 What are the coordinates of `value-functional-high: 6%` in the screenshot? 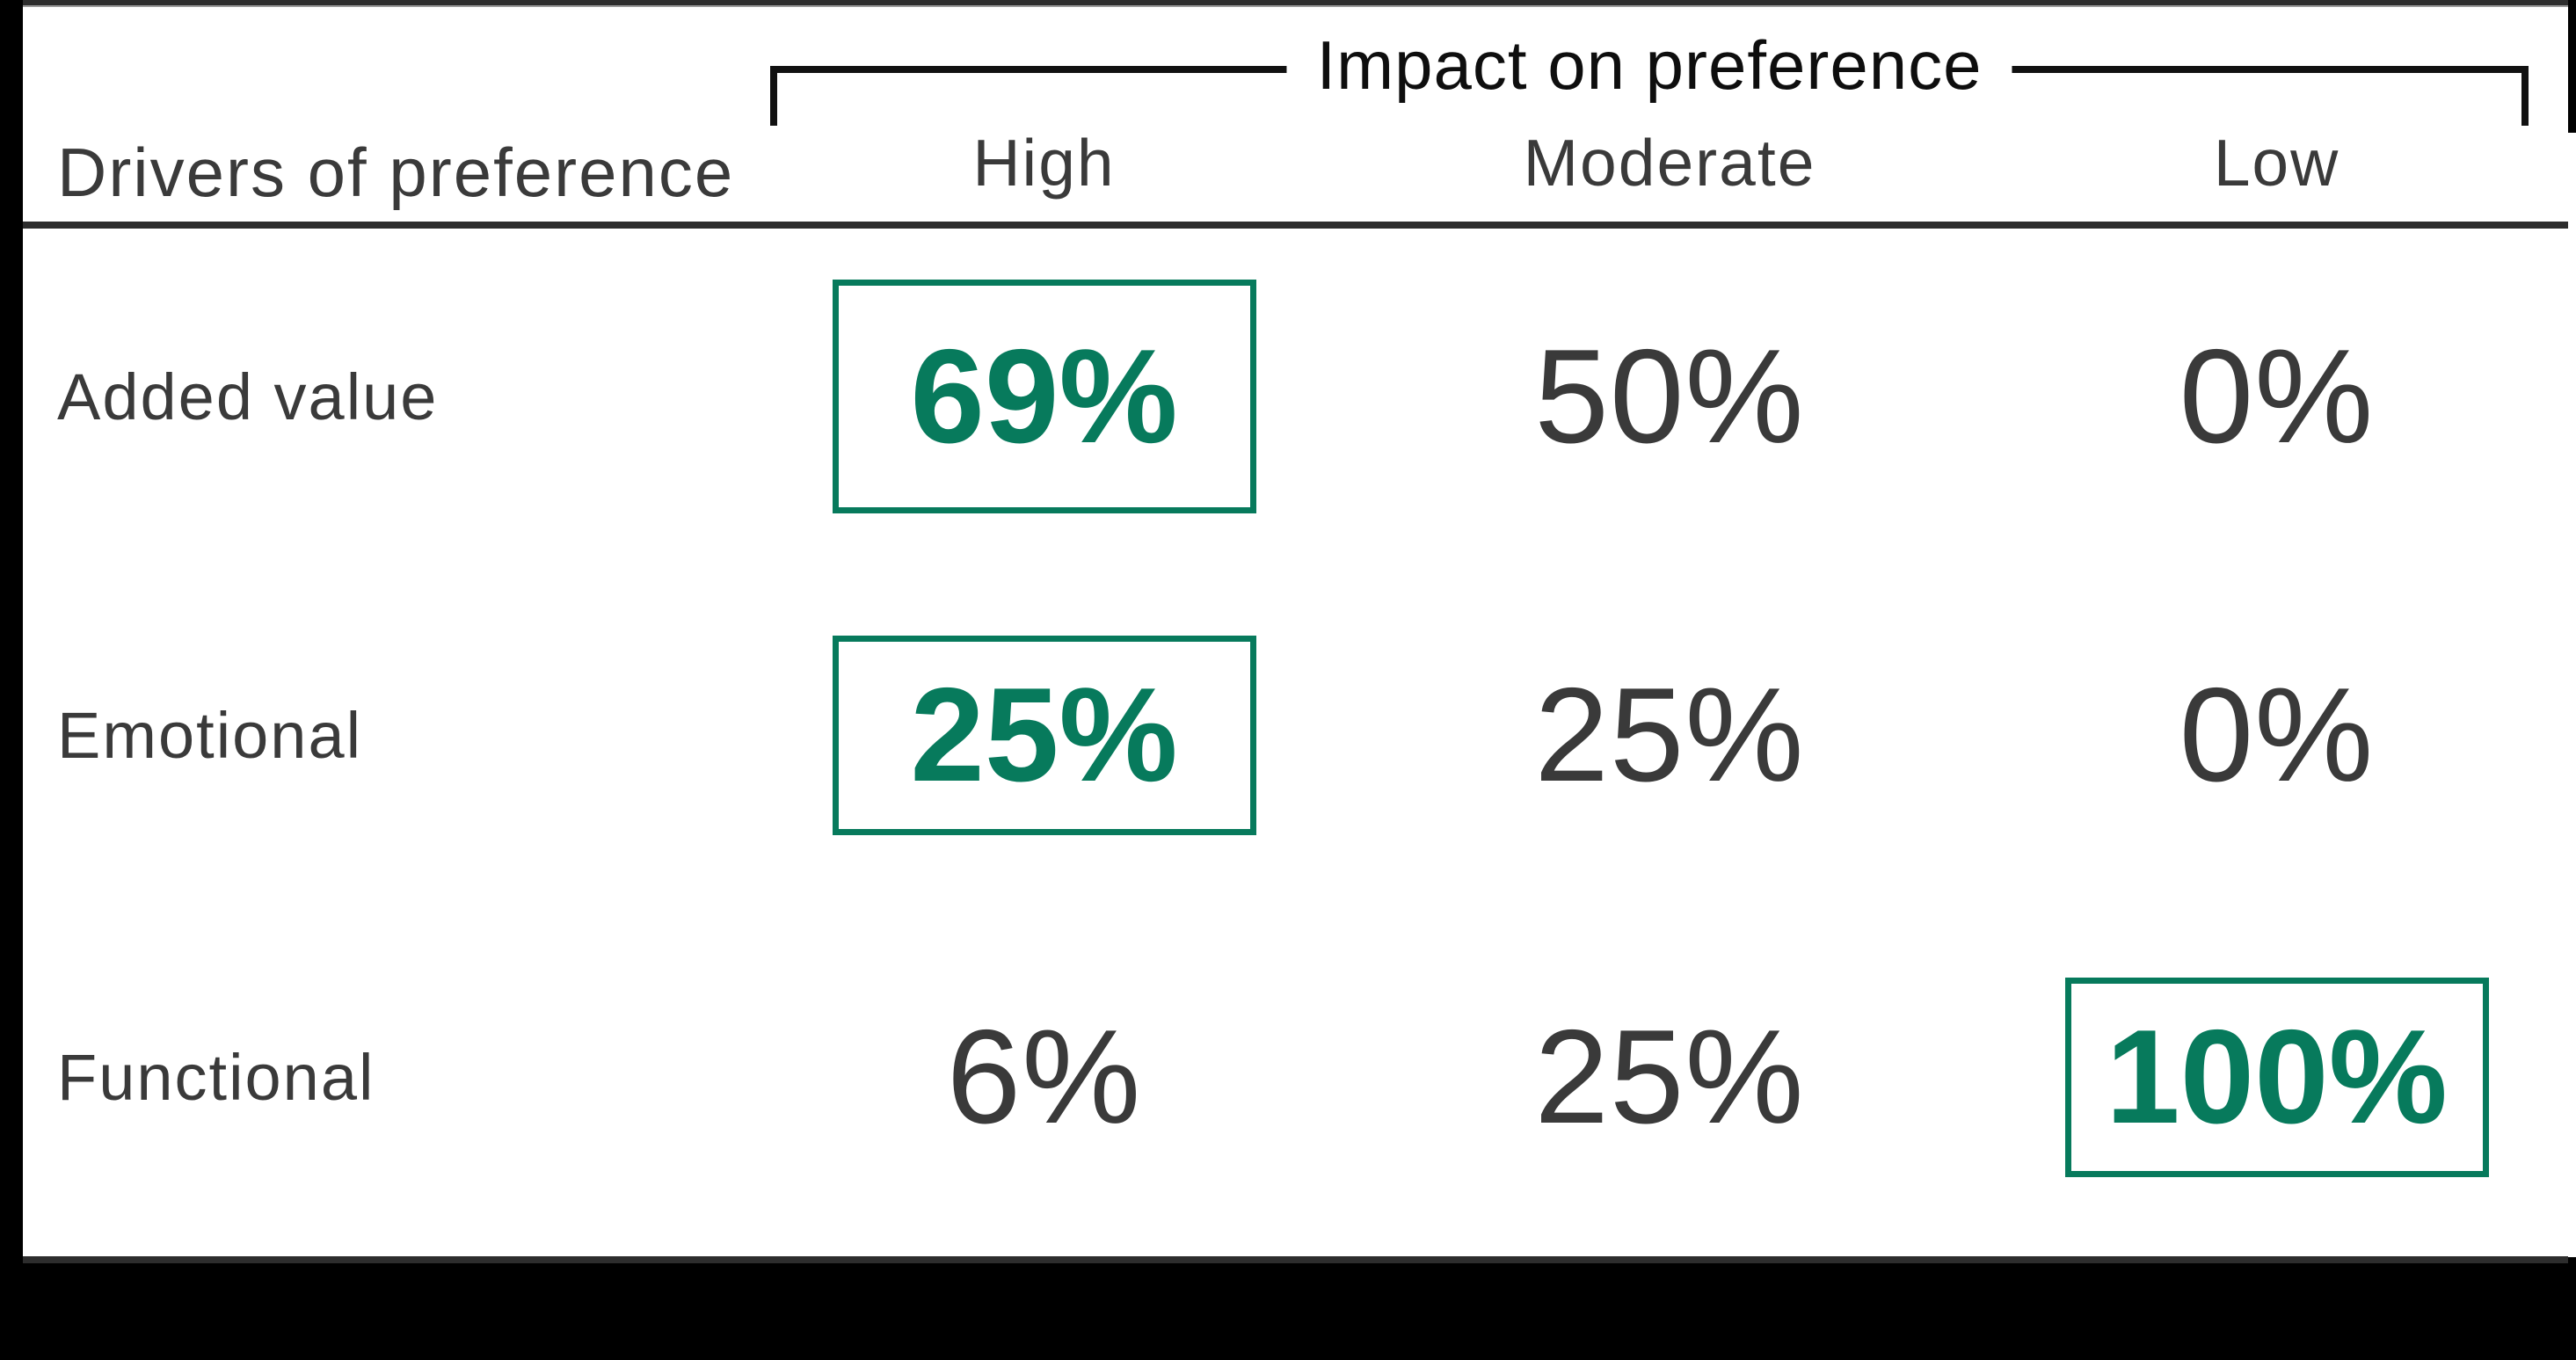 It's located at (1044, 1077).